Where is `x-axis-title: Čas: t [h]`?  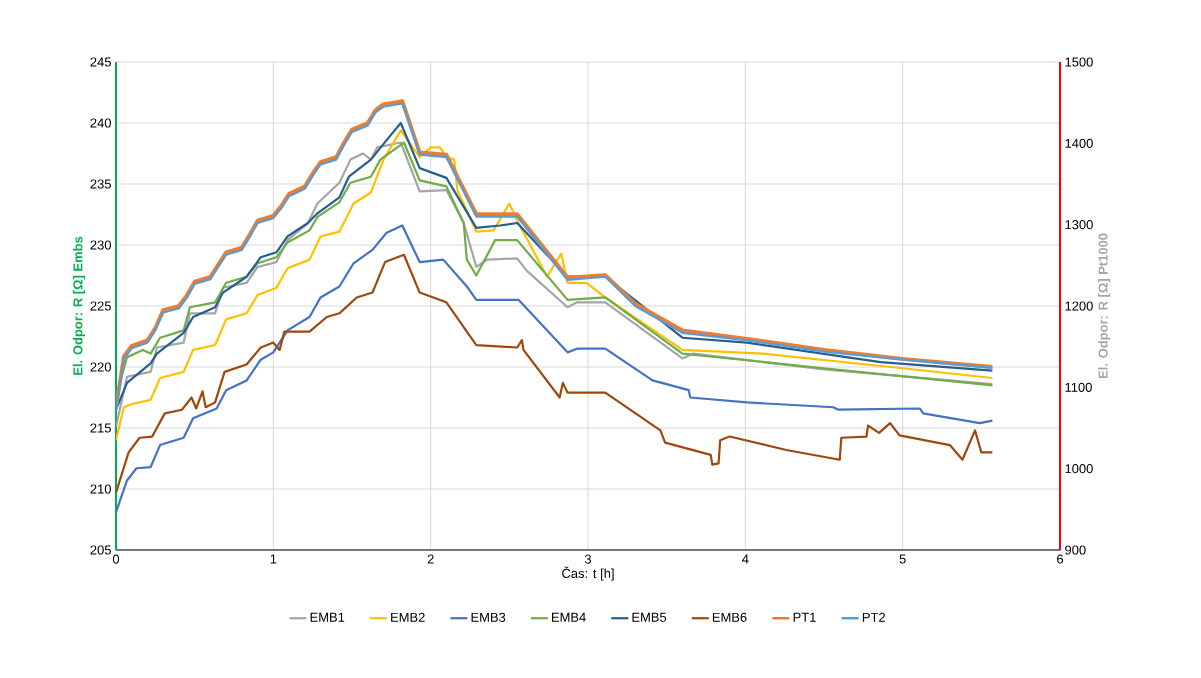
x-axis-title: Čas: t [h] is located at coordinates (588, 573).